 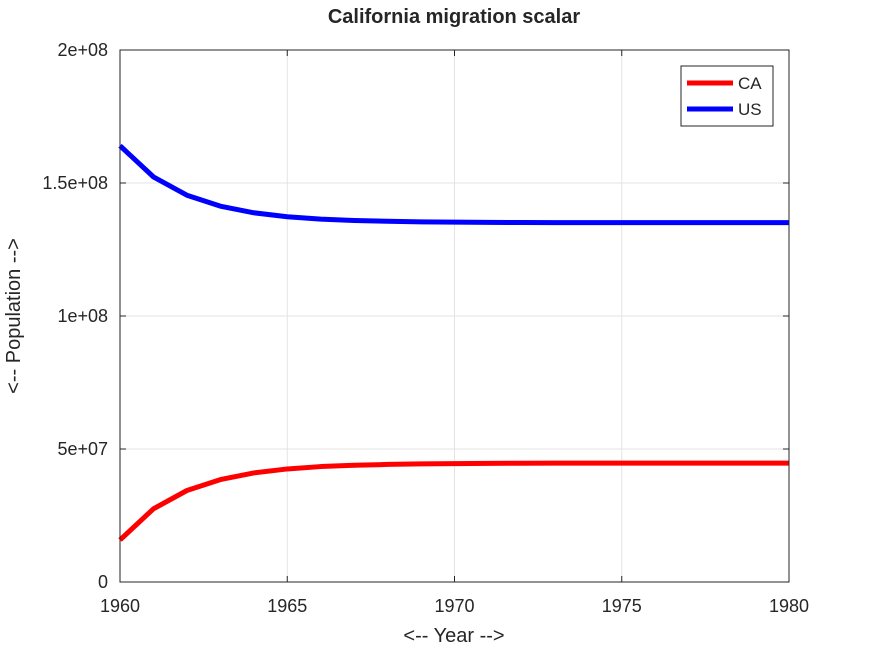 I want to click on legend-label-ca: CA, so click(x=750, y=83).